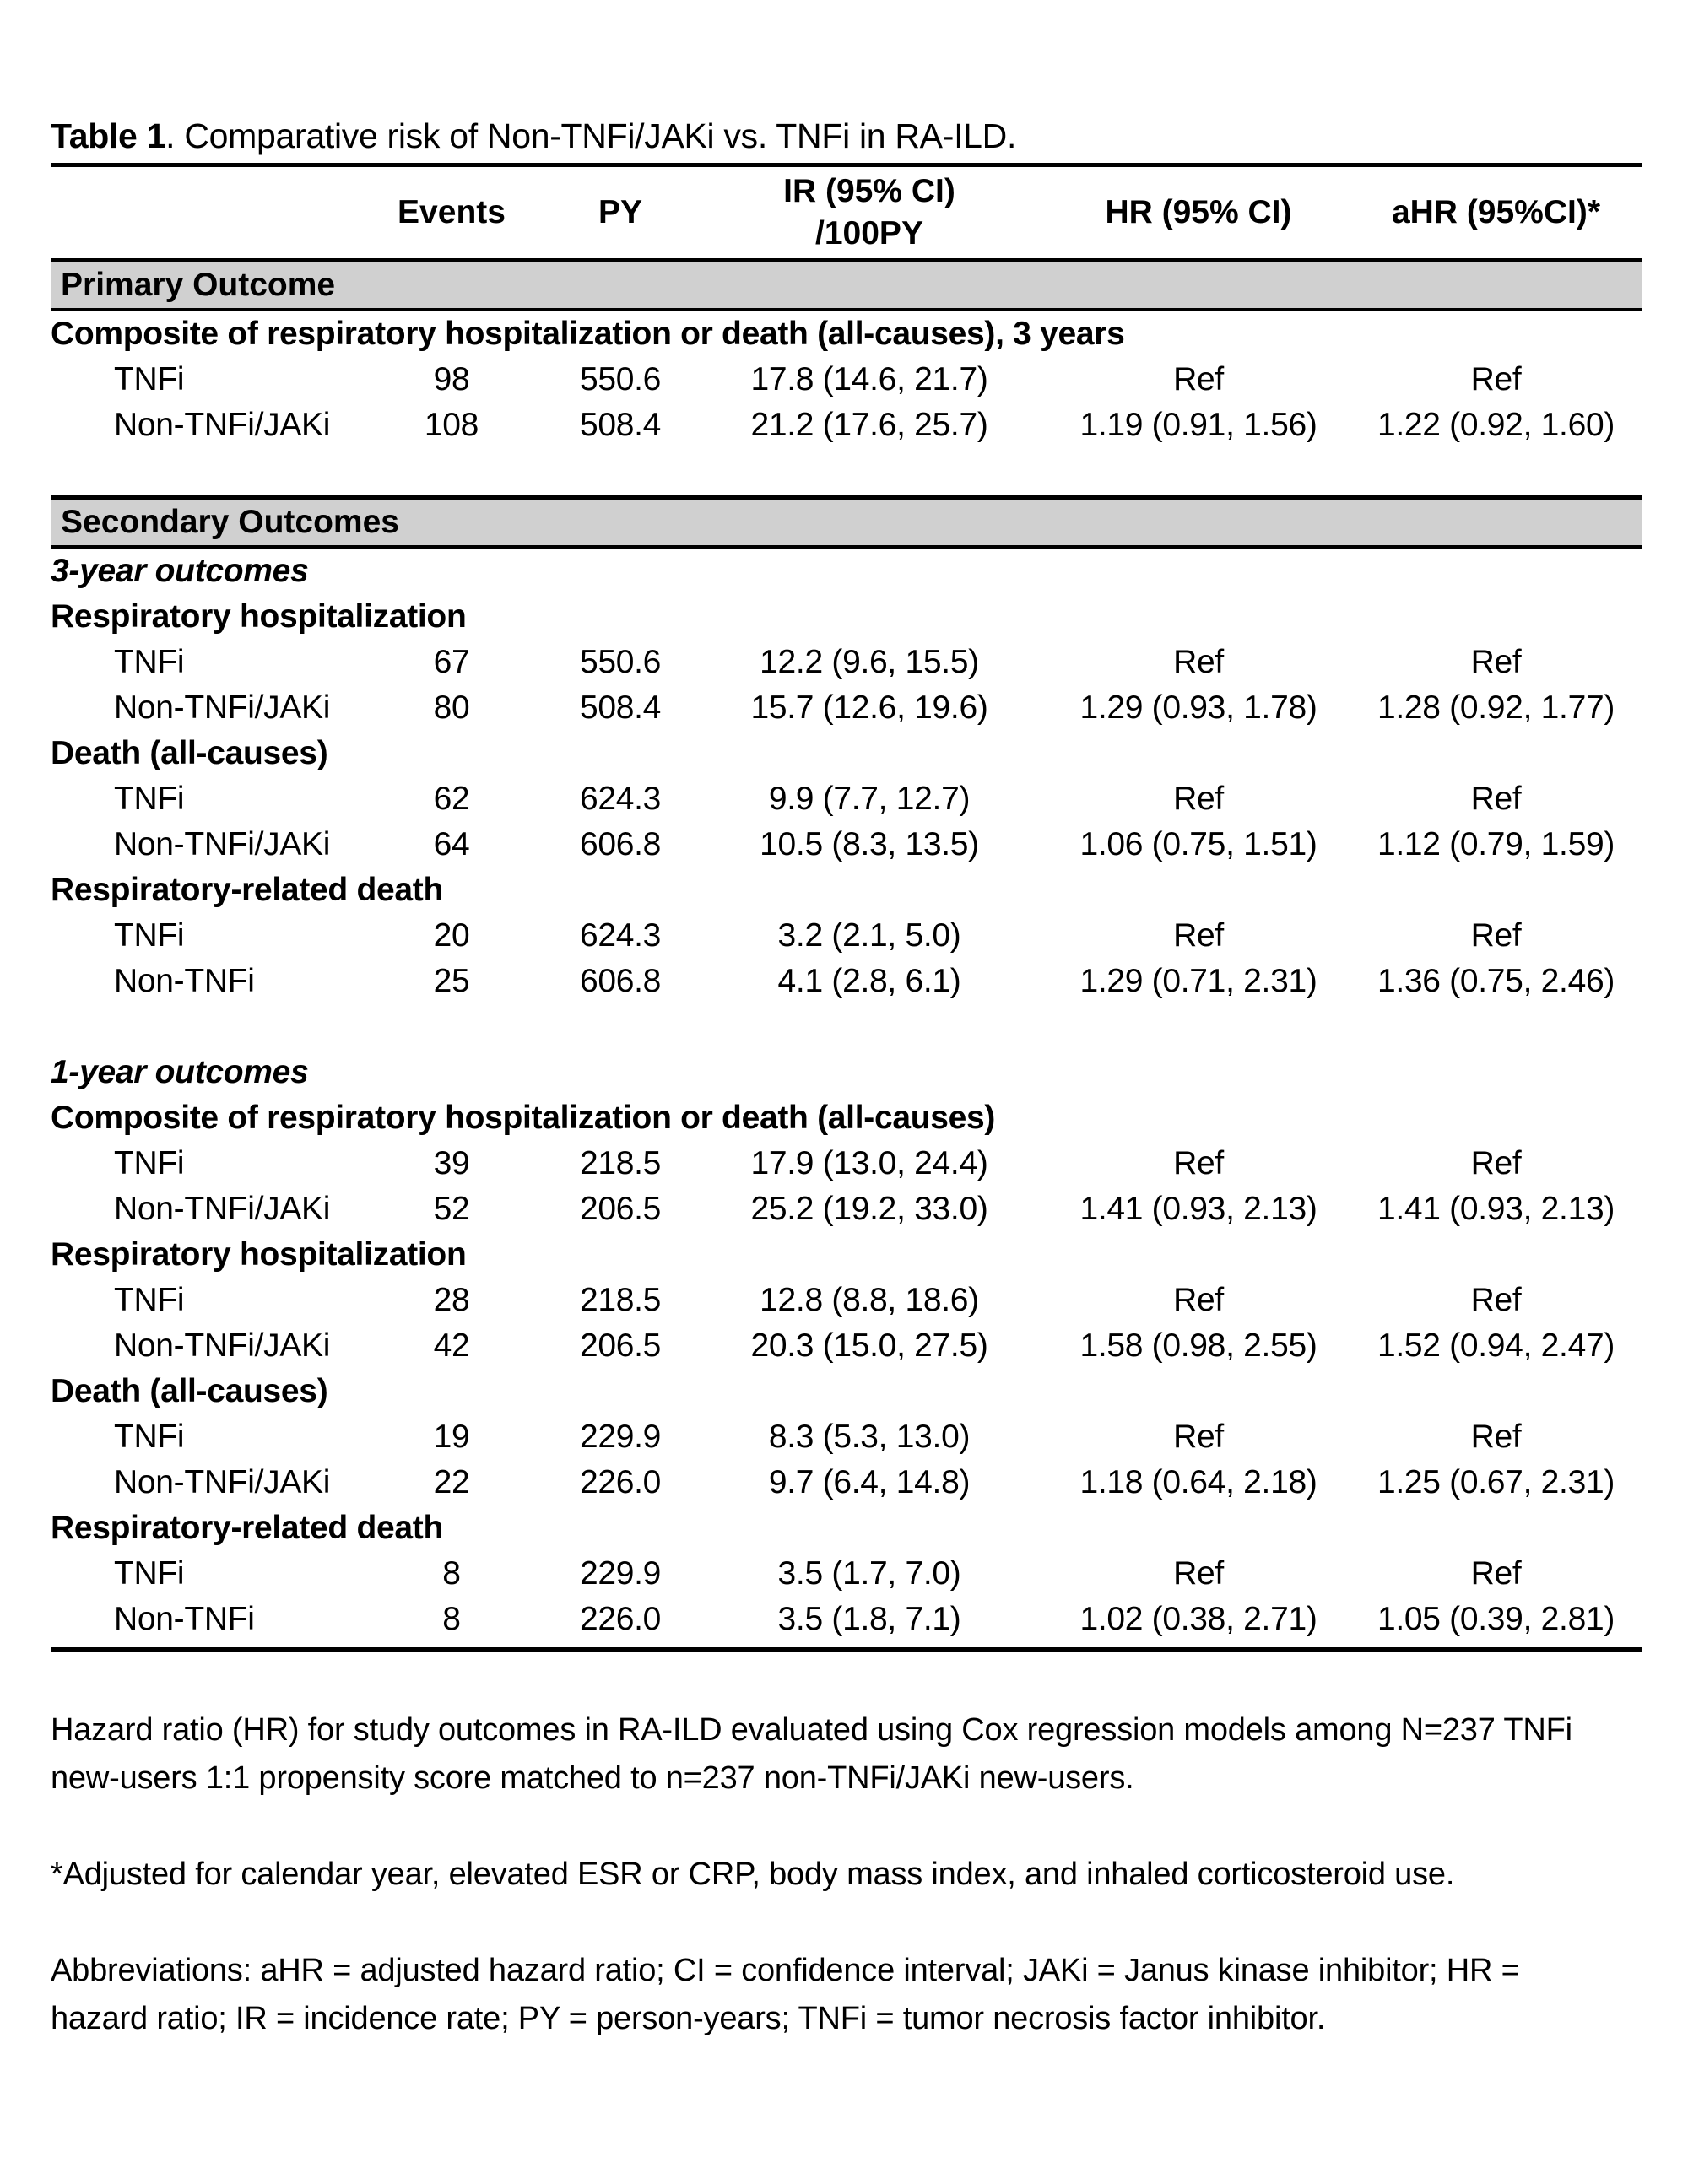 The width and height of the screenshot is (1688, 2184). What do you see at coordinates (846, 936) in the screenshot?
I see `table-row: TNFi 20 624.3 3.2 (2.1, 5.0) Ref Ref` at bounding box center [846, 936].